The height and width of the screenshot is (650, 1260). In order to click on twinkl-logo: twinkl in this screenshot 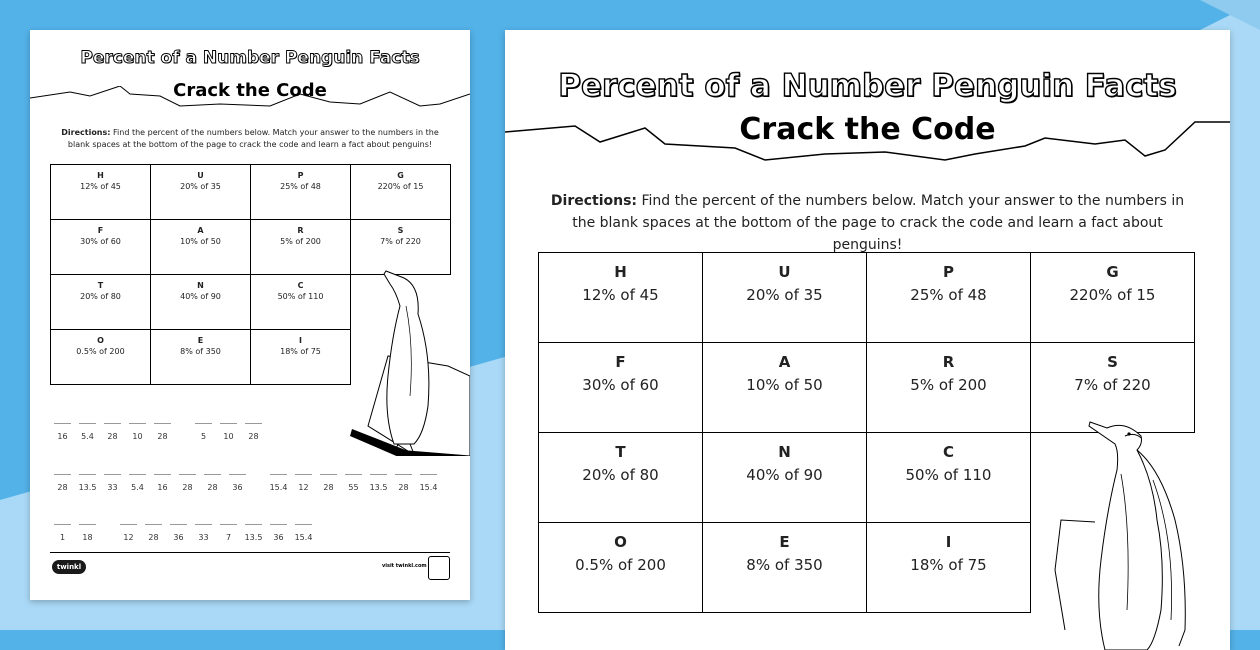, I will do `click(69, 567)`.